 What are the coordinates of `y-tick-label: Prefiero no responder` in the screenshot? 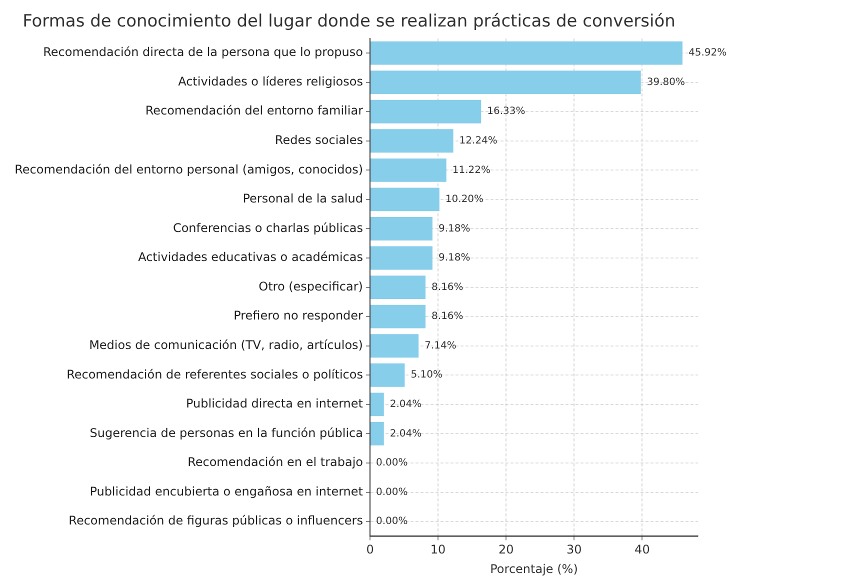 It's located at (299, 315).